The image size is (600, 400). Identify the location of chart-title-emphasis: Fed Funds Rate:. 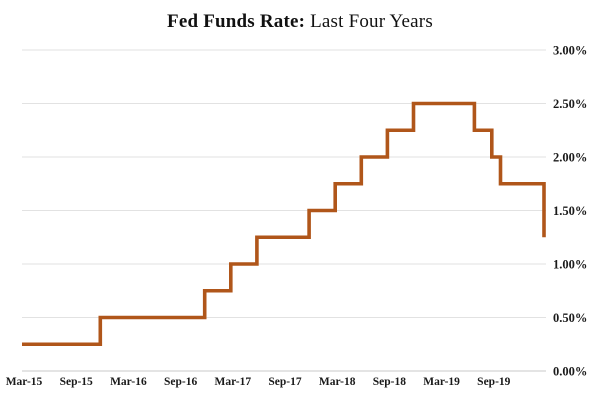
(236, 21).